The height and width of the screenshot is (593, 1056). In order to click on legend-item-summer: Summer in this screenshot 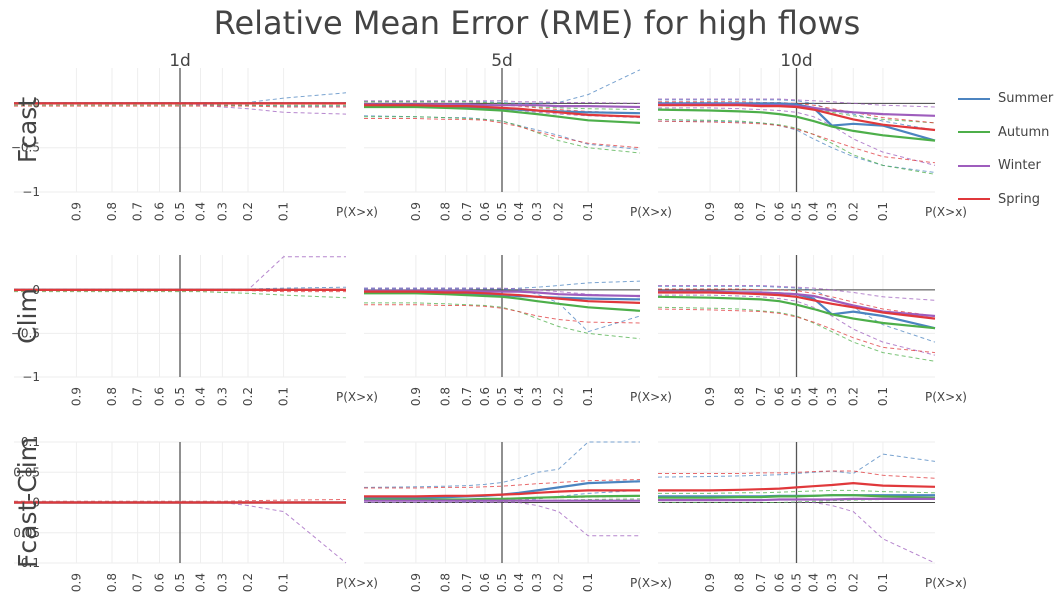, I will do `click(1005, 99)`.